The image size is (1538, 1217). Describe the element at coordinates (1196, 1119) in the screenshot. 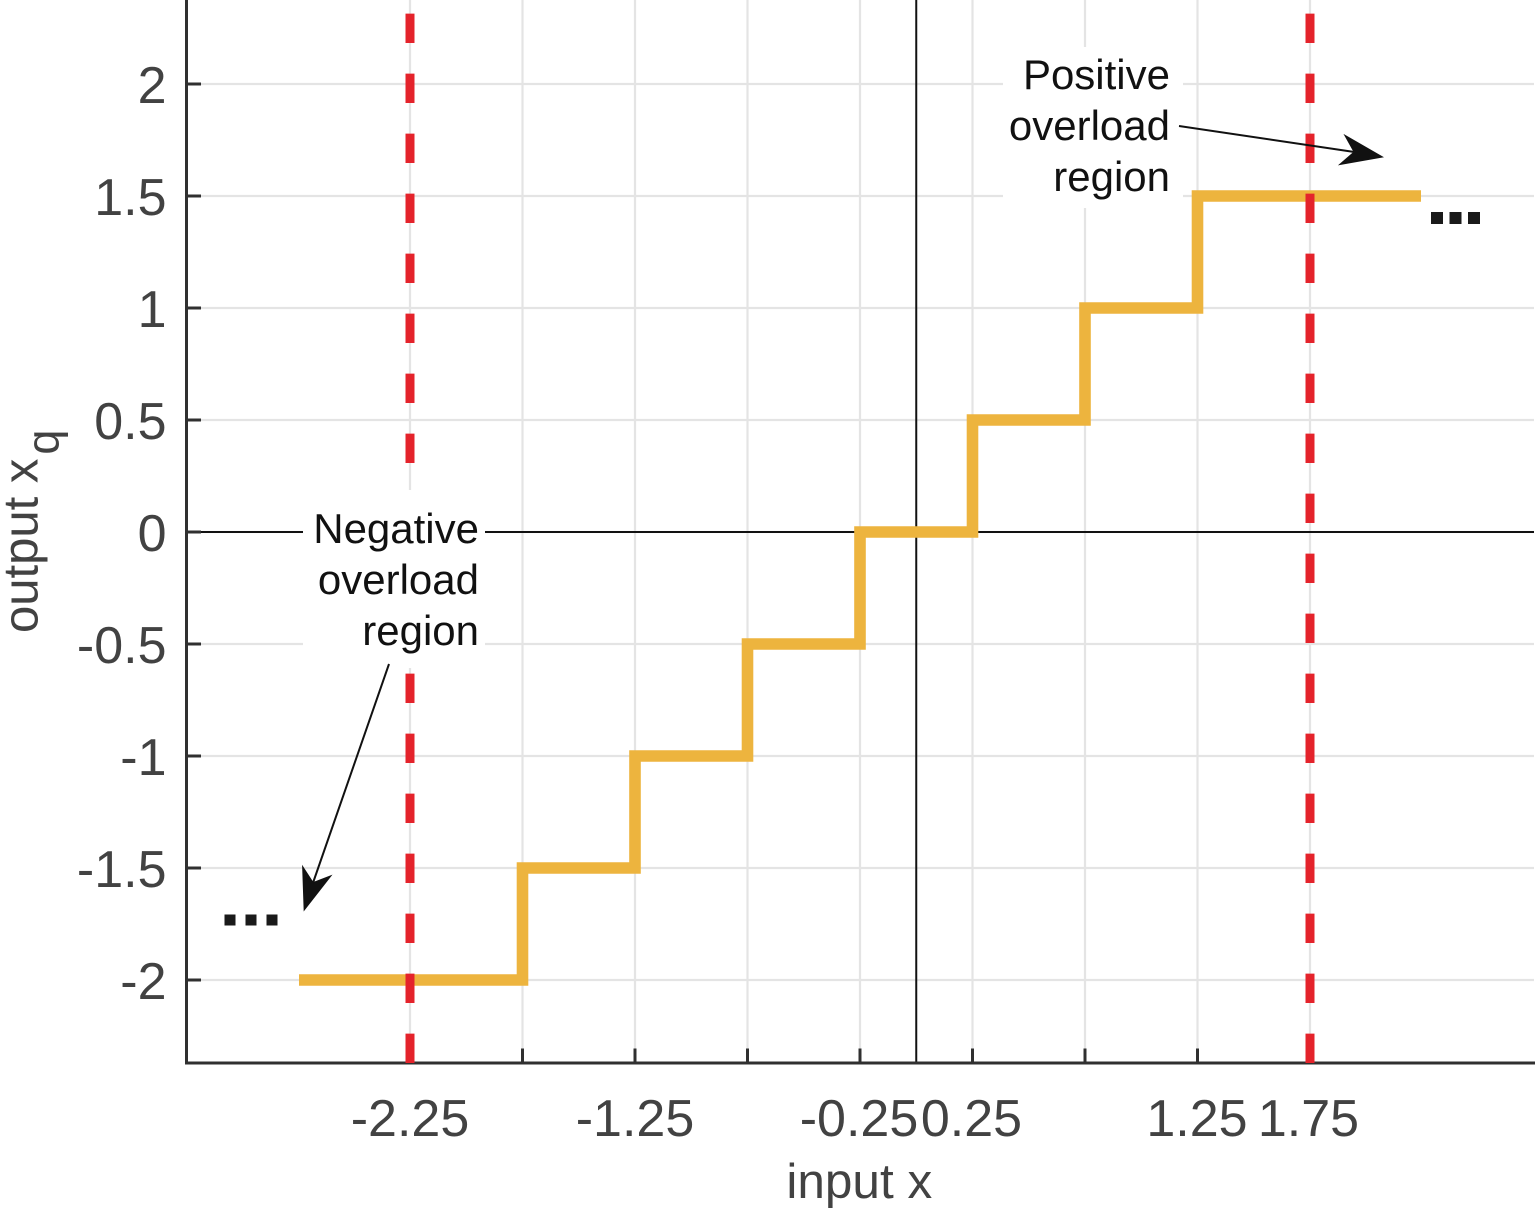

I see `svg-text: 1.25` at that location.